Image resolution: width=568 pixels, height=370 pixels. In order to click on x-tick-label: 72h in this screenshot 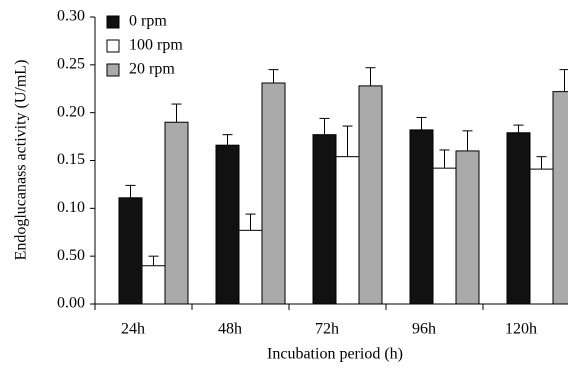, I will do `click(327, 329)`.